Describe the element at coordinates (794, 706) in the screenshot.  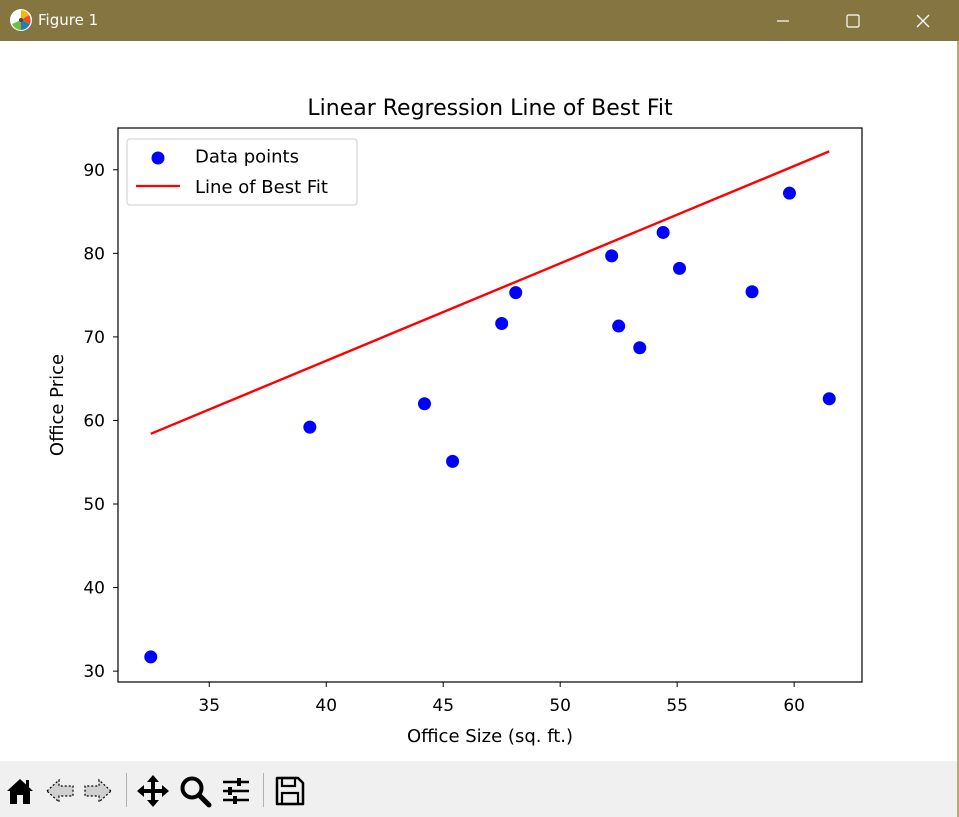
I see `x-tick-label: 60` at that location.